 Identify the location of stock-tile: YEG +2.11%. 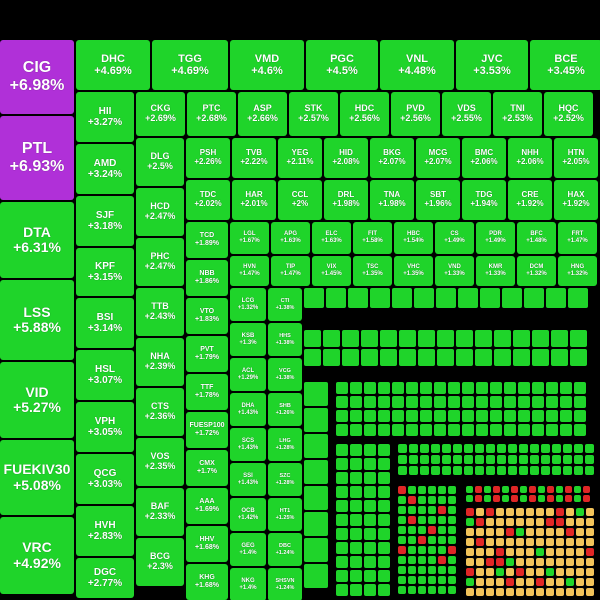
(300, 158).